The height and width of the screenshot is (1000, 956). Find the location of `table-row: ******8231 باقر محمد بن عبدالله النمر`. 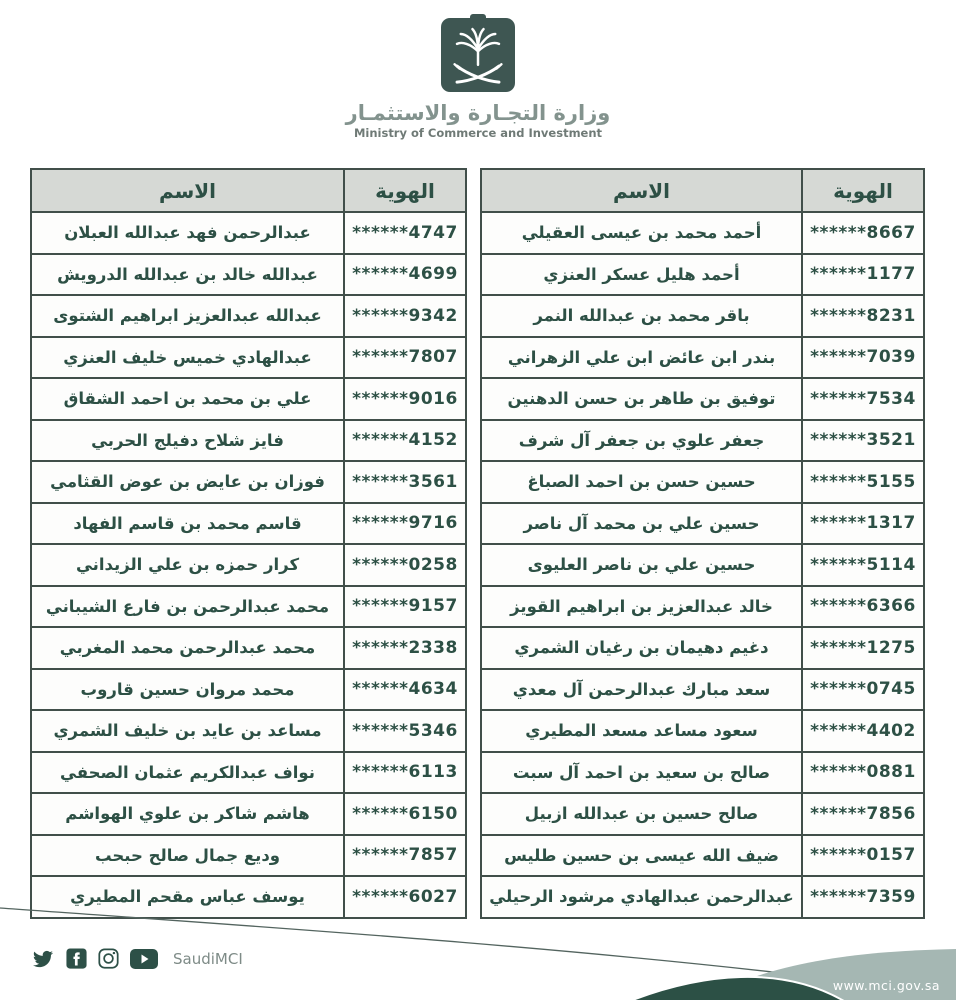

table-row: ******8231 باقر محمد بن عبدالله النمر is located at coordinates (702, 316).